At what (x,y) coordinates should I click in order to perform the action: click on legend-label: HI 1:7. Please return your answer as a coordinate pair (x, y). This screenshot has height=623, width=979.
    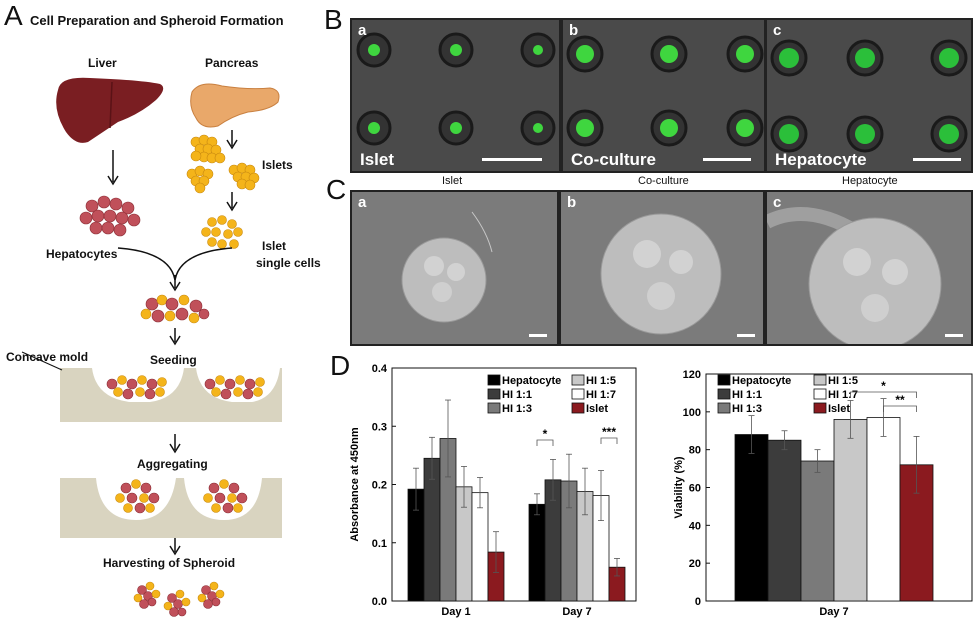
    Looking at the image, I should click on (843, 395).